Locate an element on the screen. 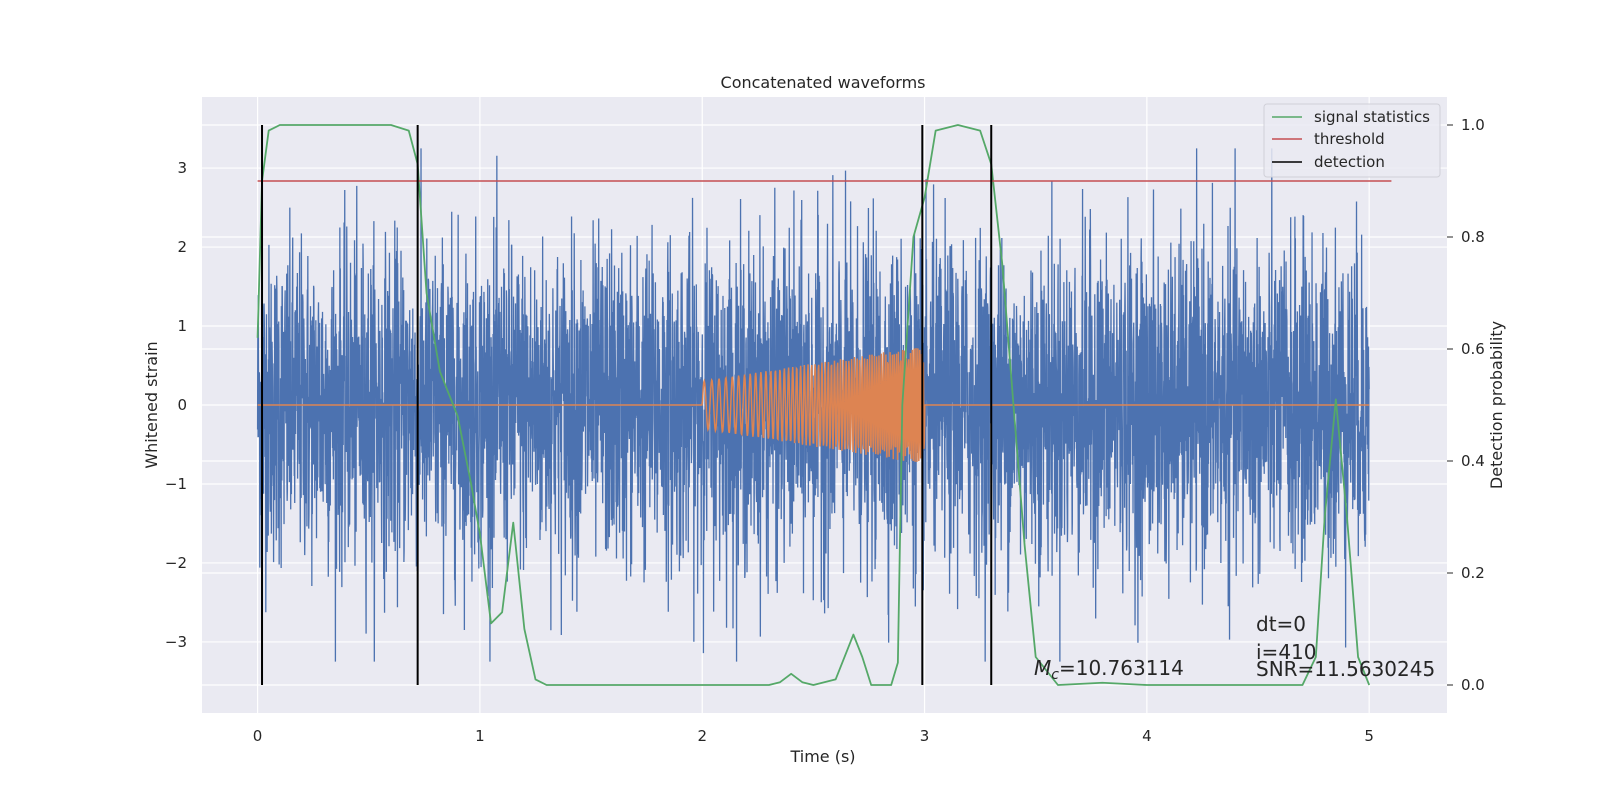  annotation-chirp-mass-symbol: M is located at coordinates (1042, 668).